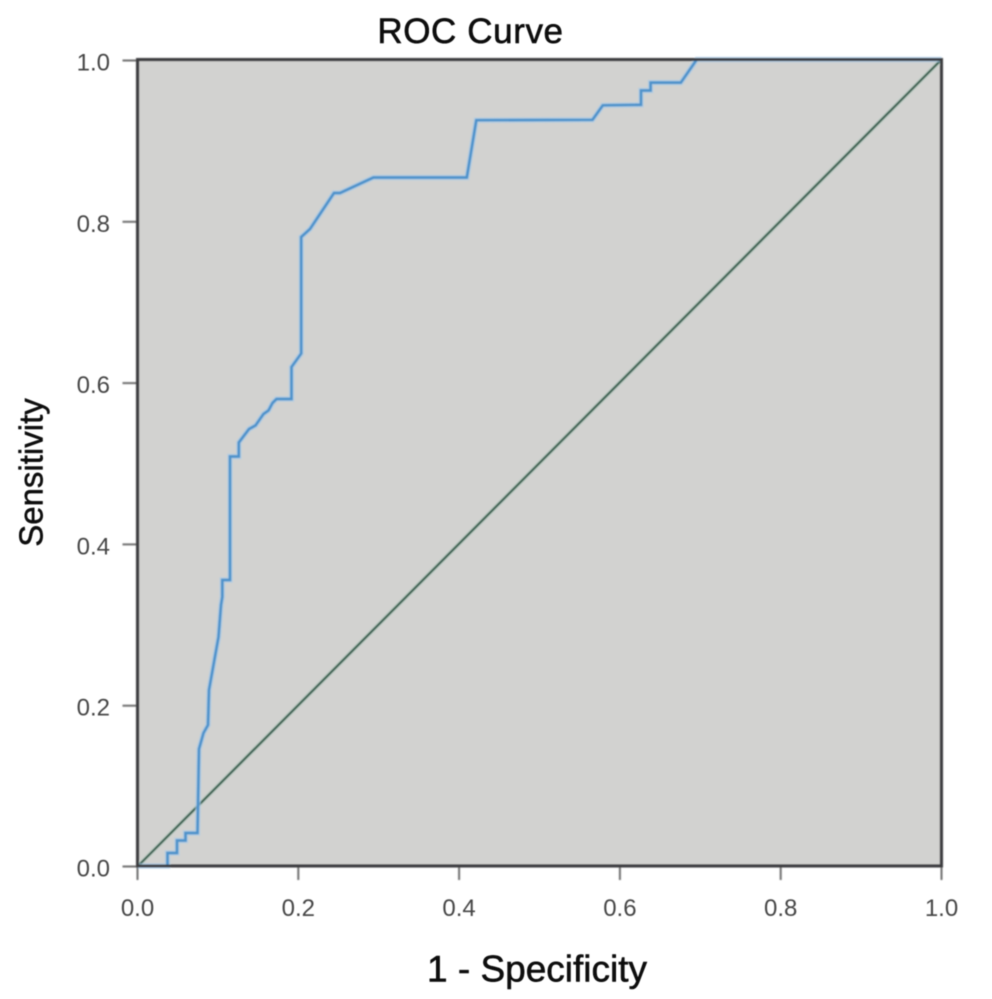  I want to click on svg-text: Sensitivity, so click(31, 472).